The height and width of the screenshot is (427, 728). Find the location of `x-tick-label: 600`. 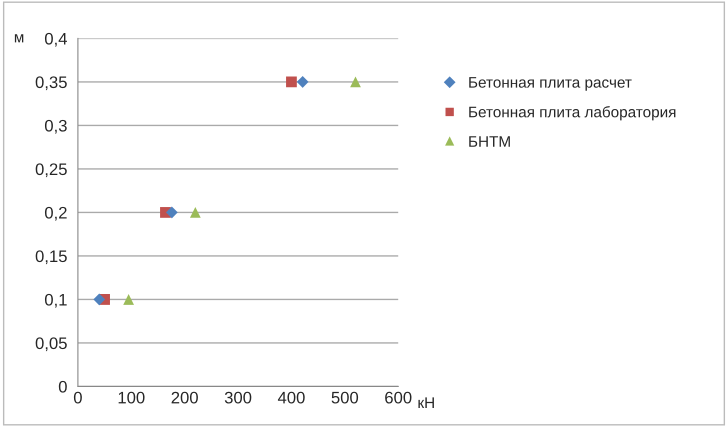

x-tick-label: 600 is located at coordinates (398, 398).